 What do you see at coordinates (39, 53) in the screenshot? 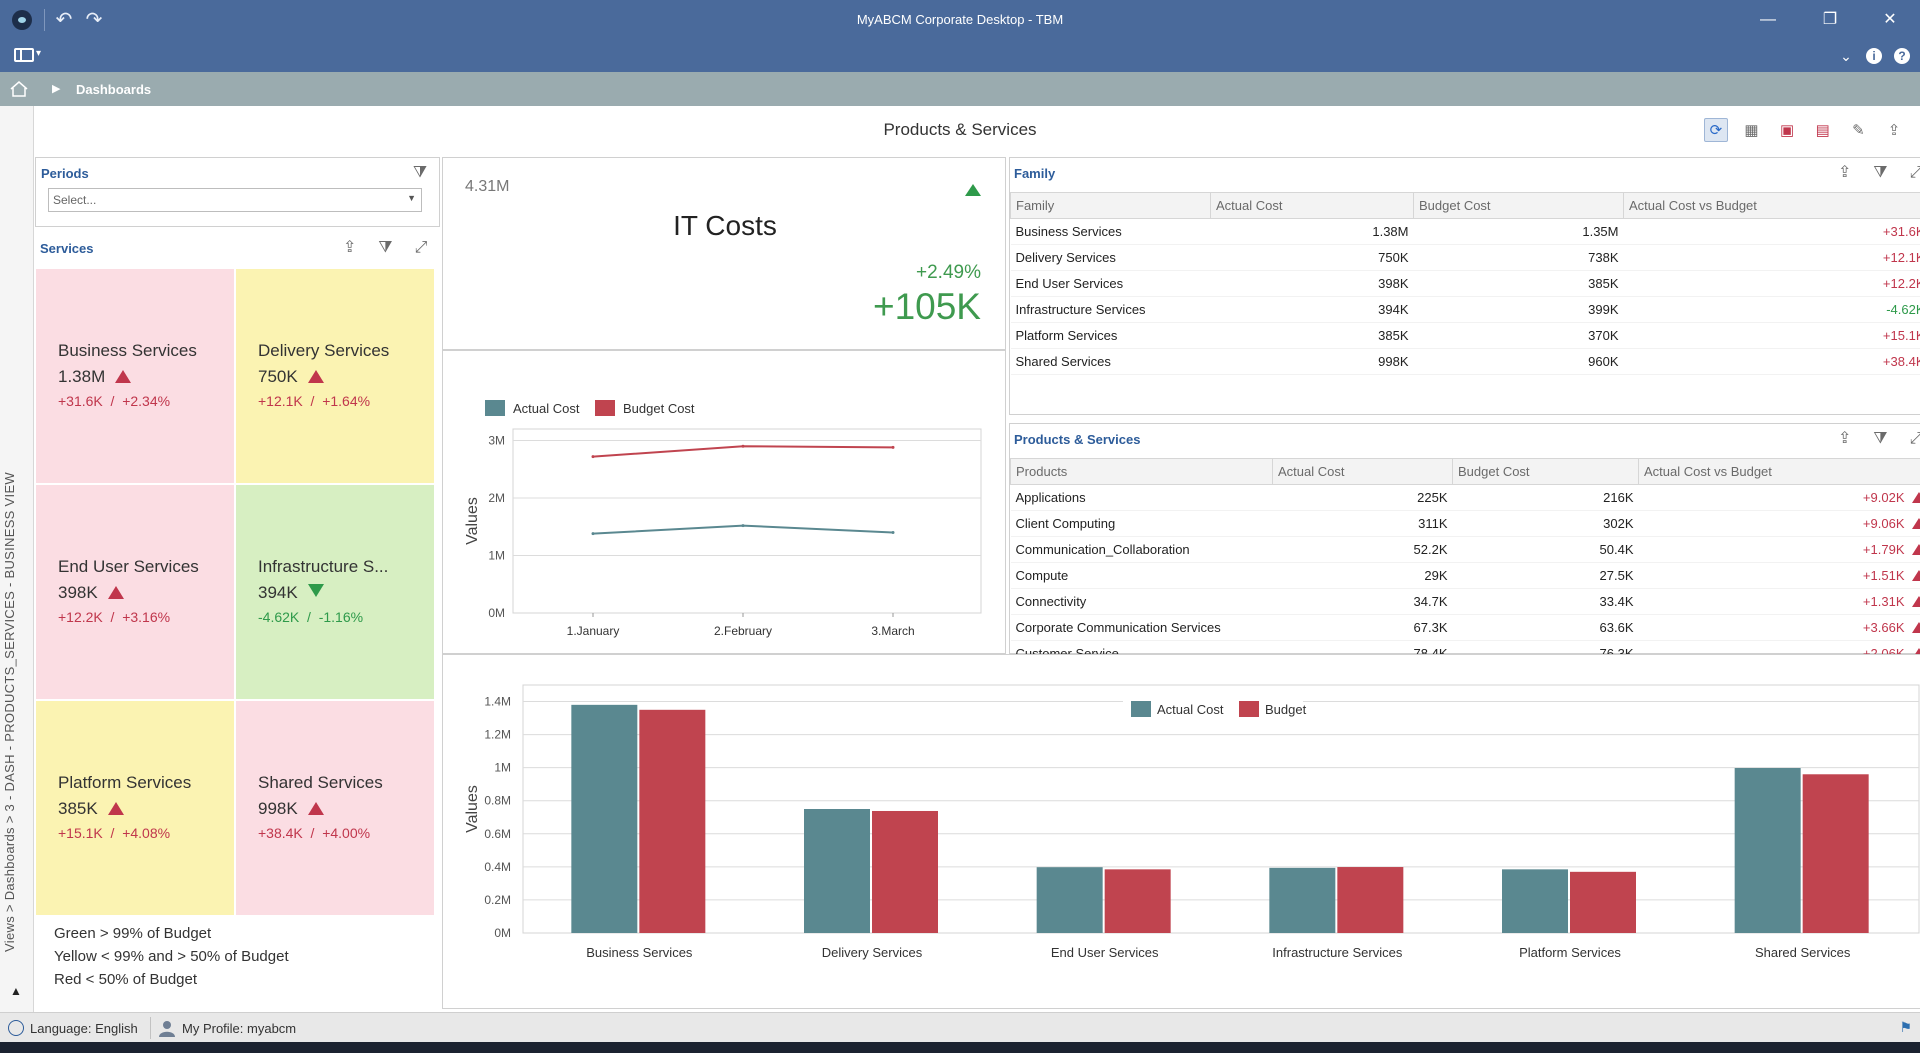
I see `chevron-down-icon: ▾` at bounding box center [39, 53].